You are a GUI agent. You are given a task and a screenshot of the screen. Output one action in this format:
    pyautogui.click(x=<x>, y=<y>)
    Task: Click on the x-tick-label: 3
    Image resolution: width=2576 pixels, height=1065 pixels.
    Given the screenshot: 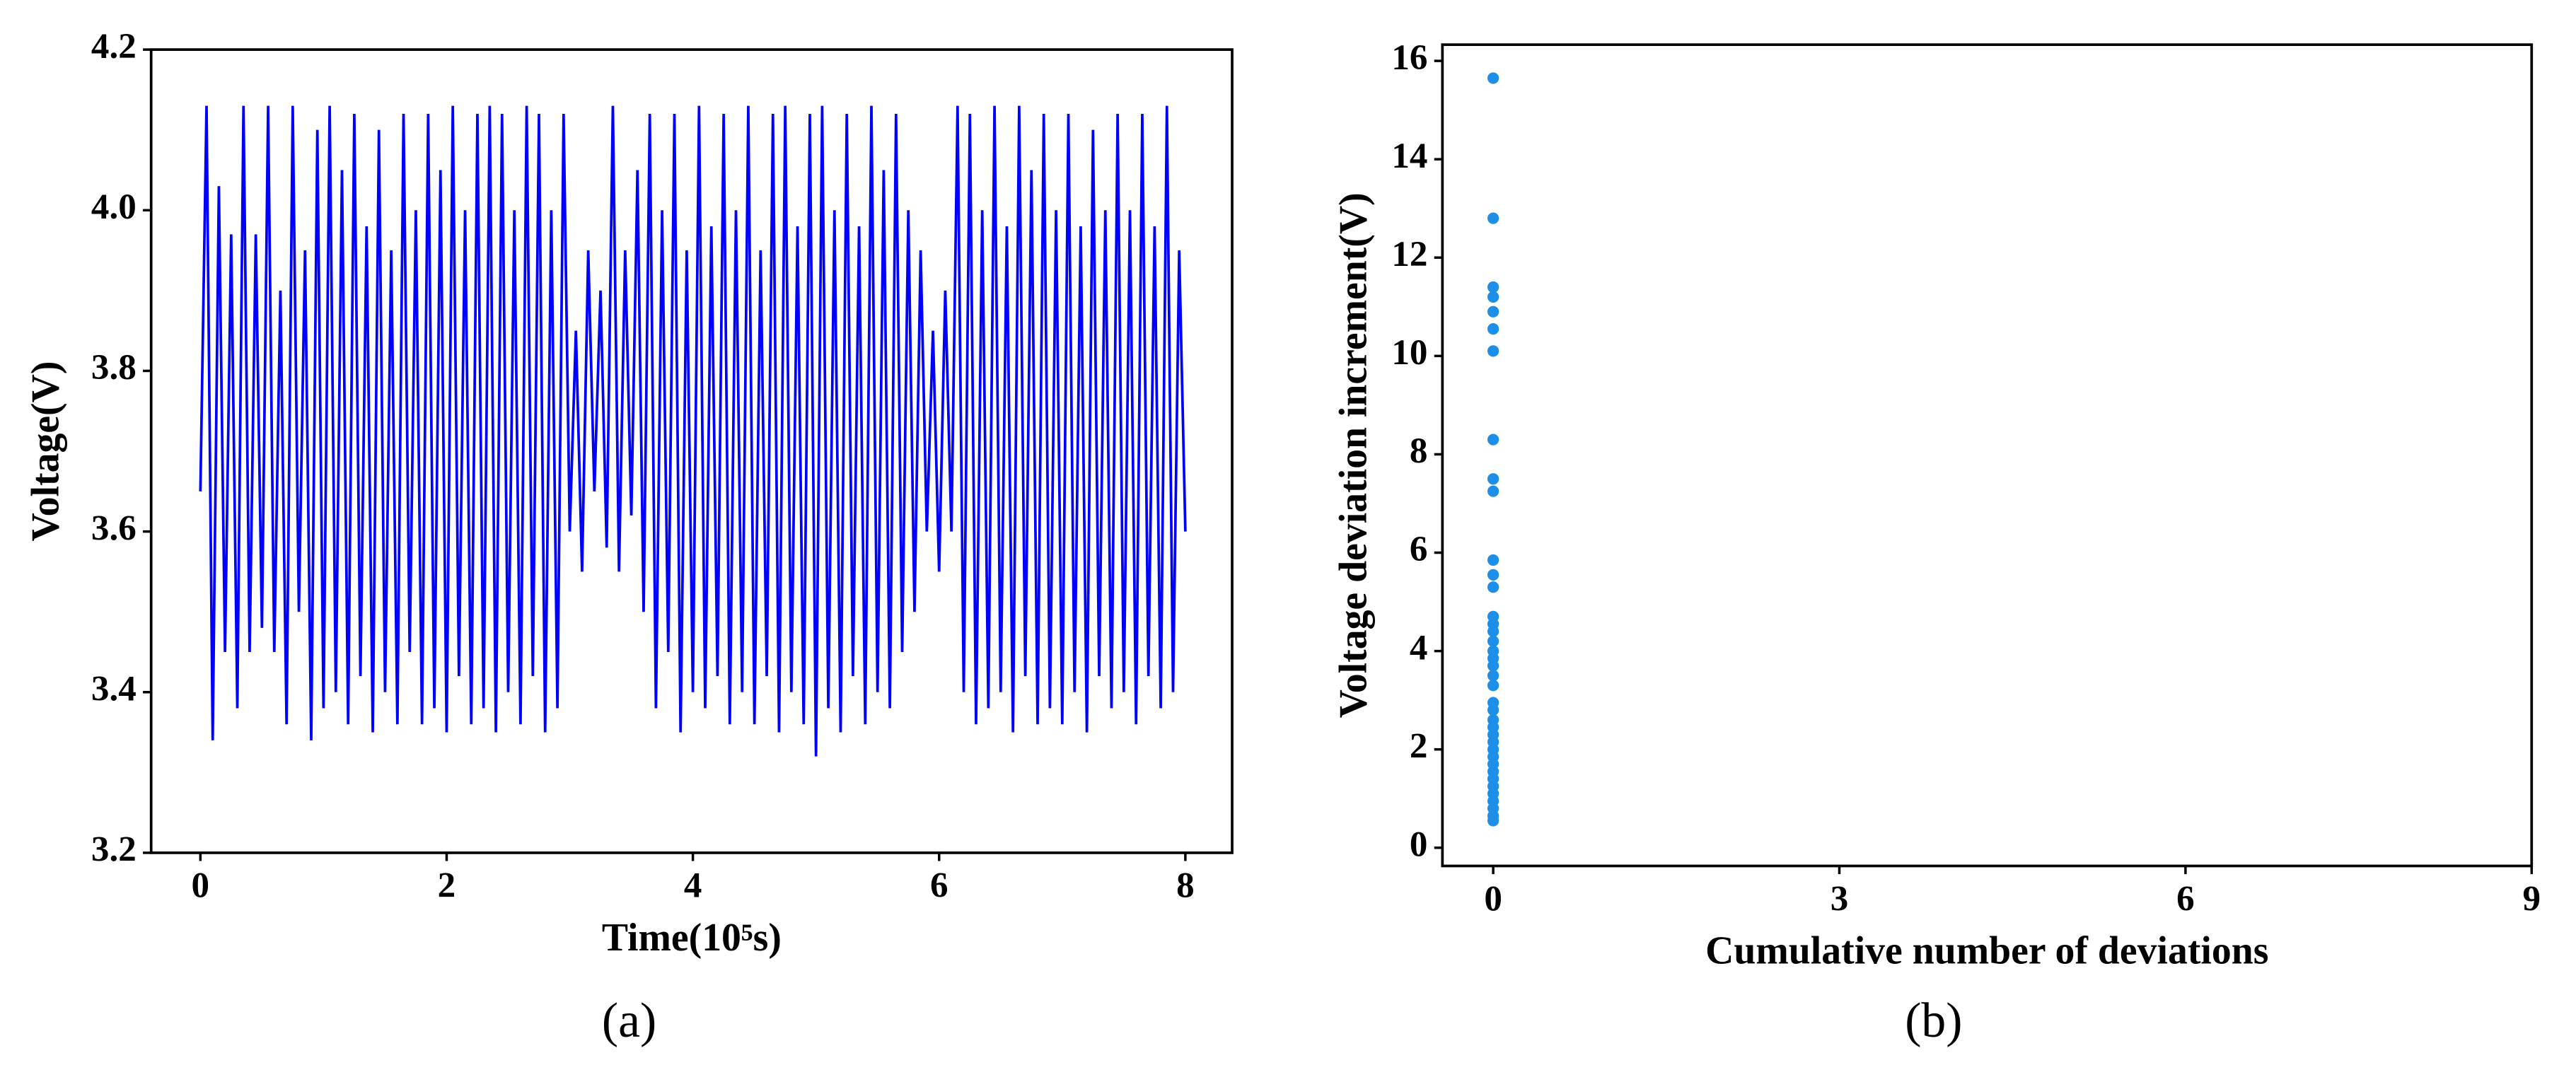 What is the action you would take?
    pyautogui.click(x=1840, y=898)
    